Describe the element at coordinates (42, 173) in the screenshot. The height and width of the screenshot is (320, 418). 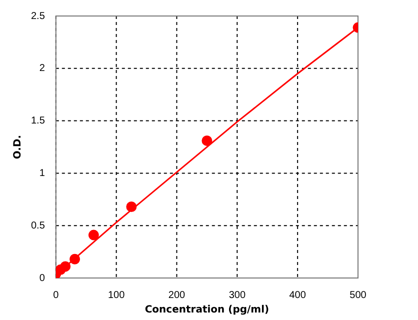
I see `y-tick-label: 1` at that location.